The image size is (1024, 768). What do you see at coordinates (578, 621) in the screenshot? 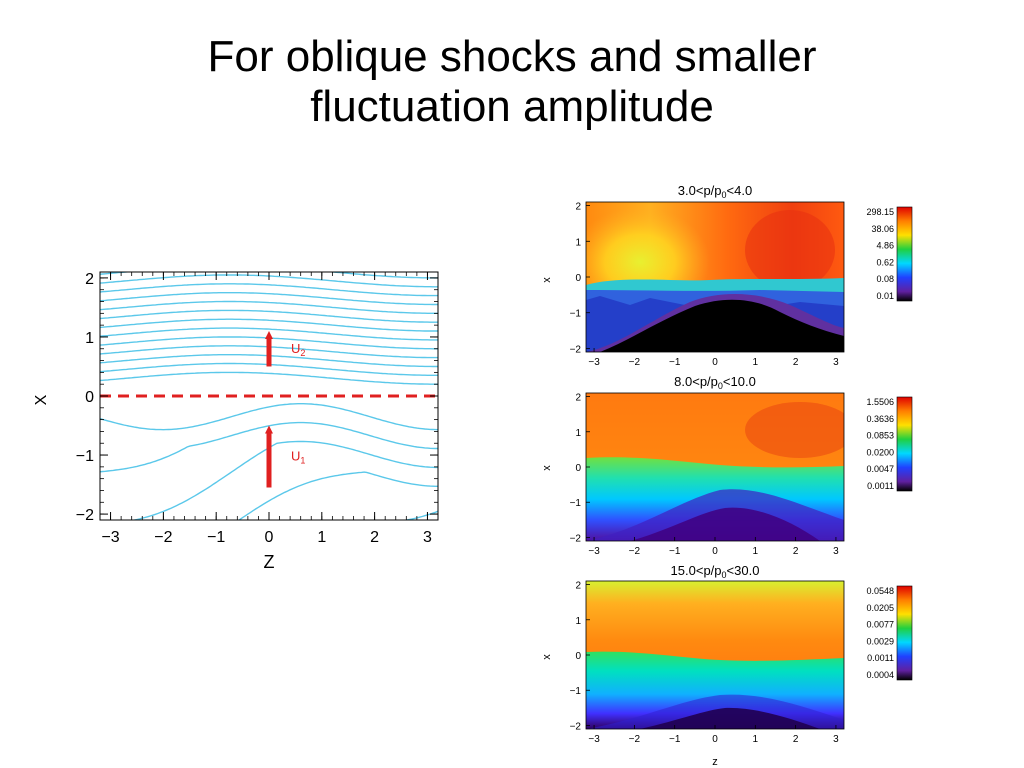
I see `panel-3-y-tick-label: 1` at bounding box center [578, 621].